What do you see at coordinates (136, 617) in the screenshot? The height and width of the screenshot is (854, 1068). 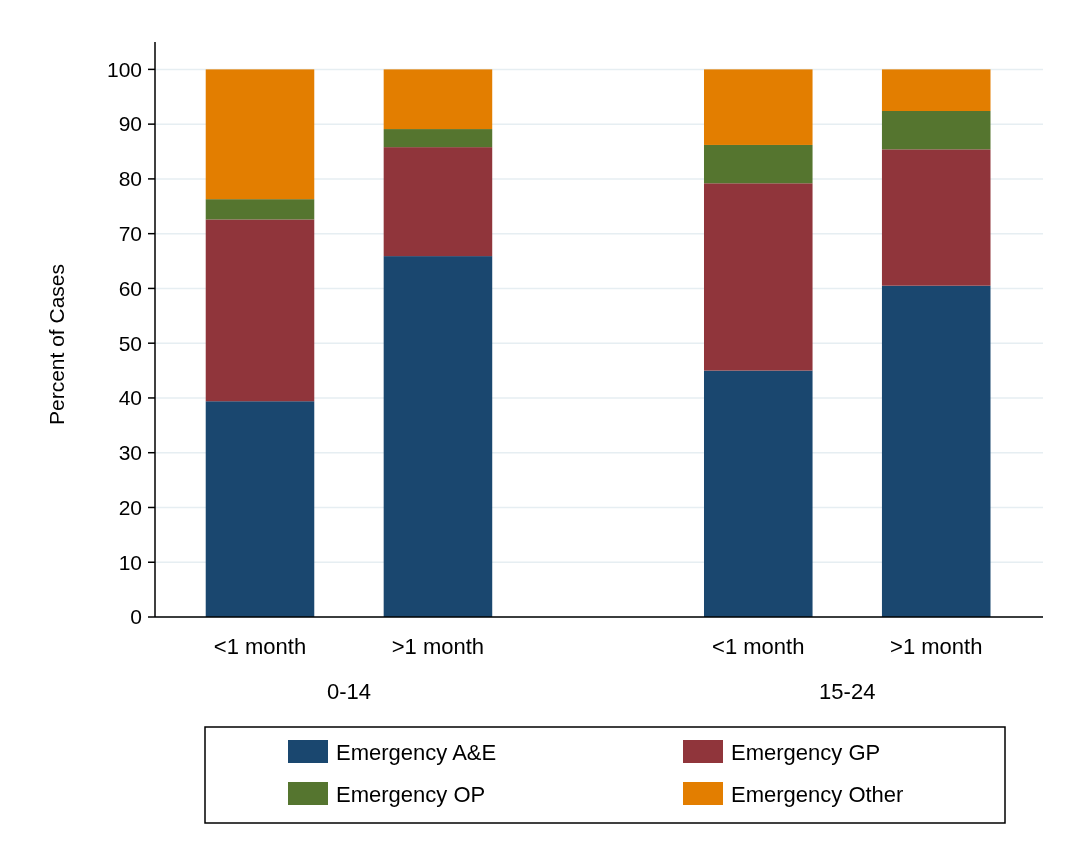 I see `y-tick-label: 0` at bounding box center [136, 617].